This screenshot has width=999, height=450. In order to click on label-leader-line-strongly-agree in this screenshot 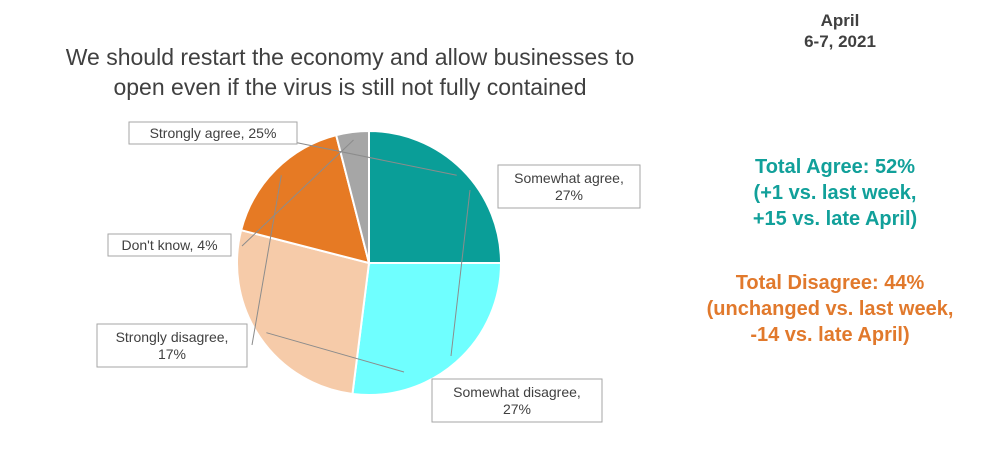, I will do `click(362, 156)`.